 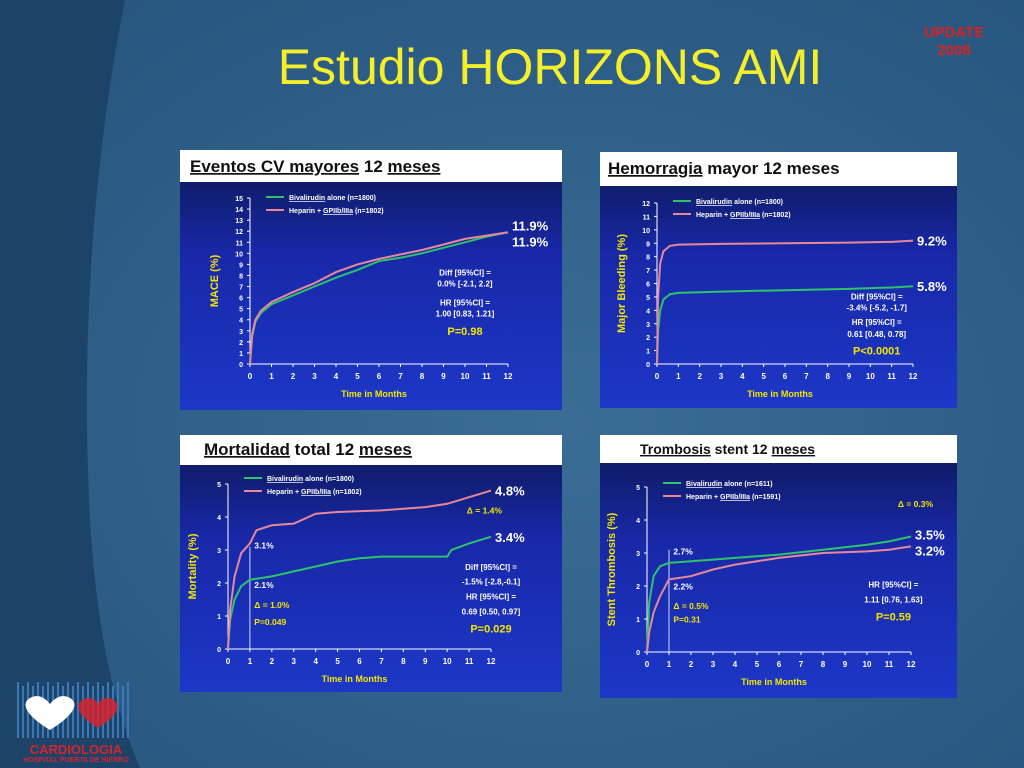 I want to click on chart-title: Hemorragia mayor 12 meses, so click(x=724, y=168).